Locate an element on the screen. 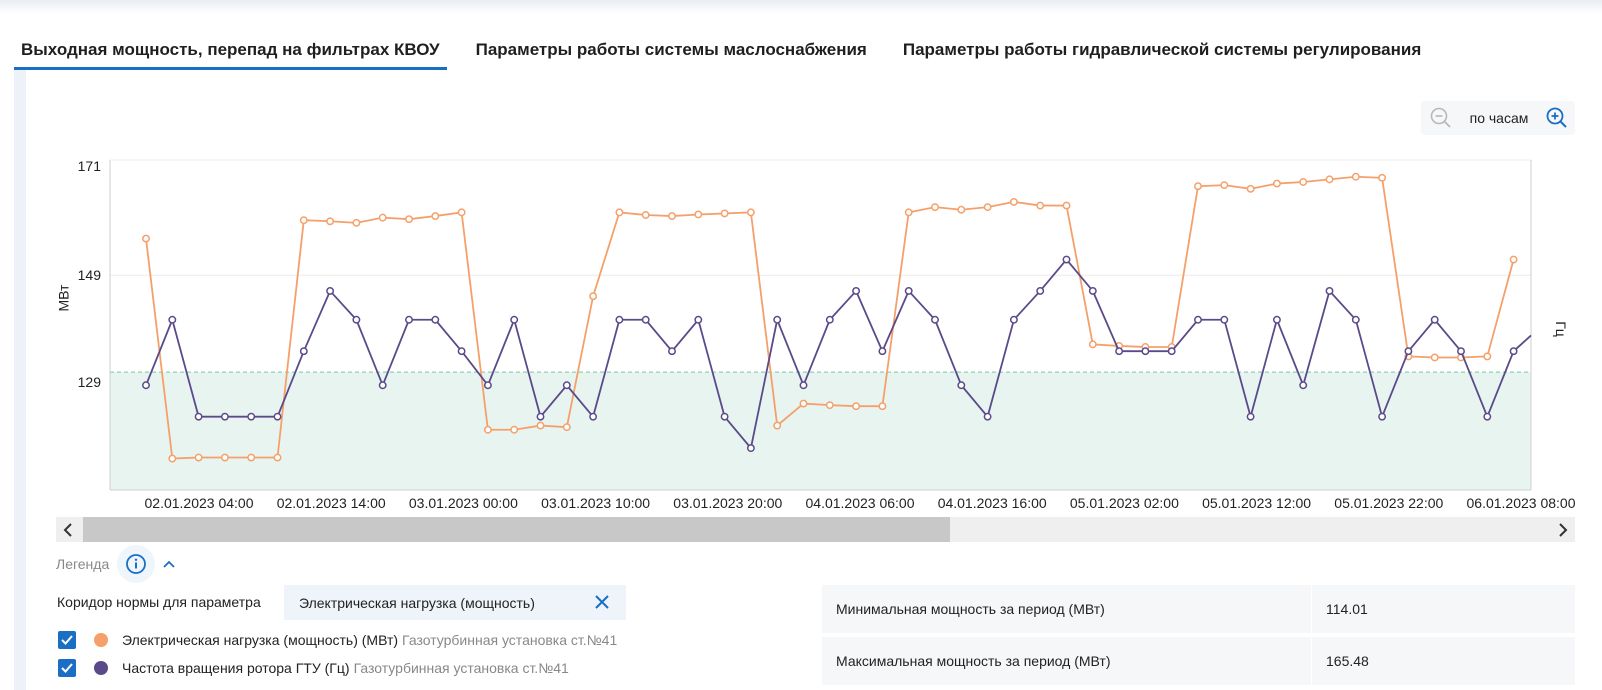 The height and width of the screenshot is (690, 1602). tab-oil-system: Параметры работы системы маслоснабжения is located at coordinates (671, 49).